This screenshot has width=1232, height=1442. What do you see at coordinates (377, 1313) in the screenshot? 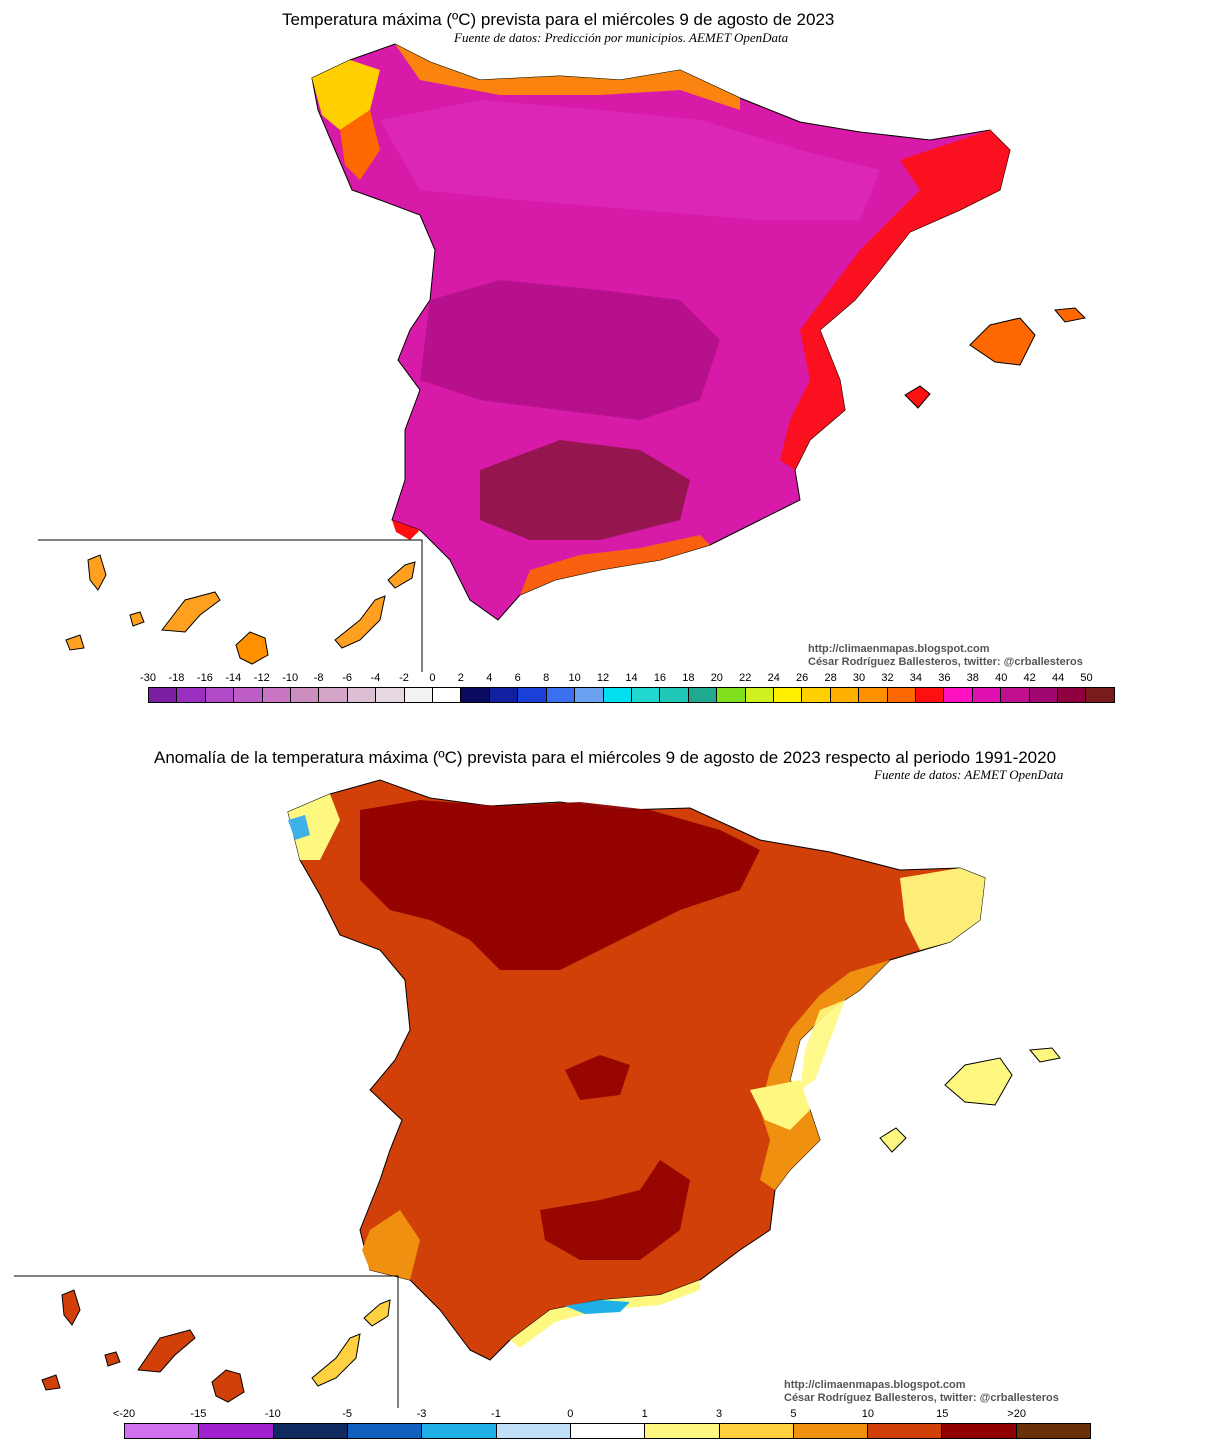
I see `map2-canary-lanzarote` at bounding box center [377, 1313].